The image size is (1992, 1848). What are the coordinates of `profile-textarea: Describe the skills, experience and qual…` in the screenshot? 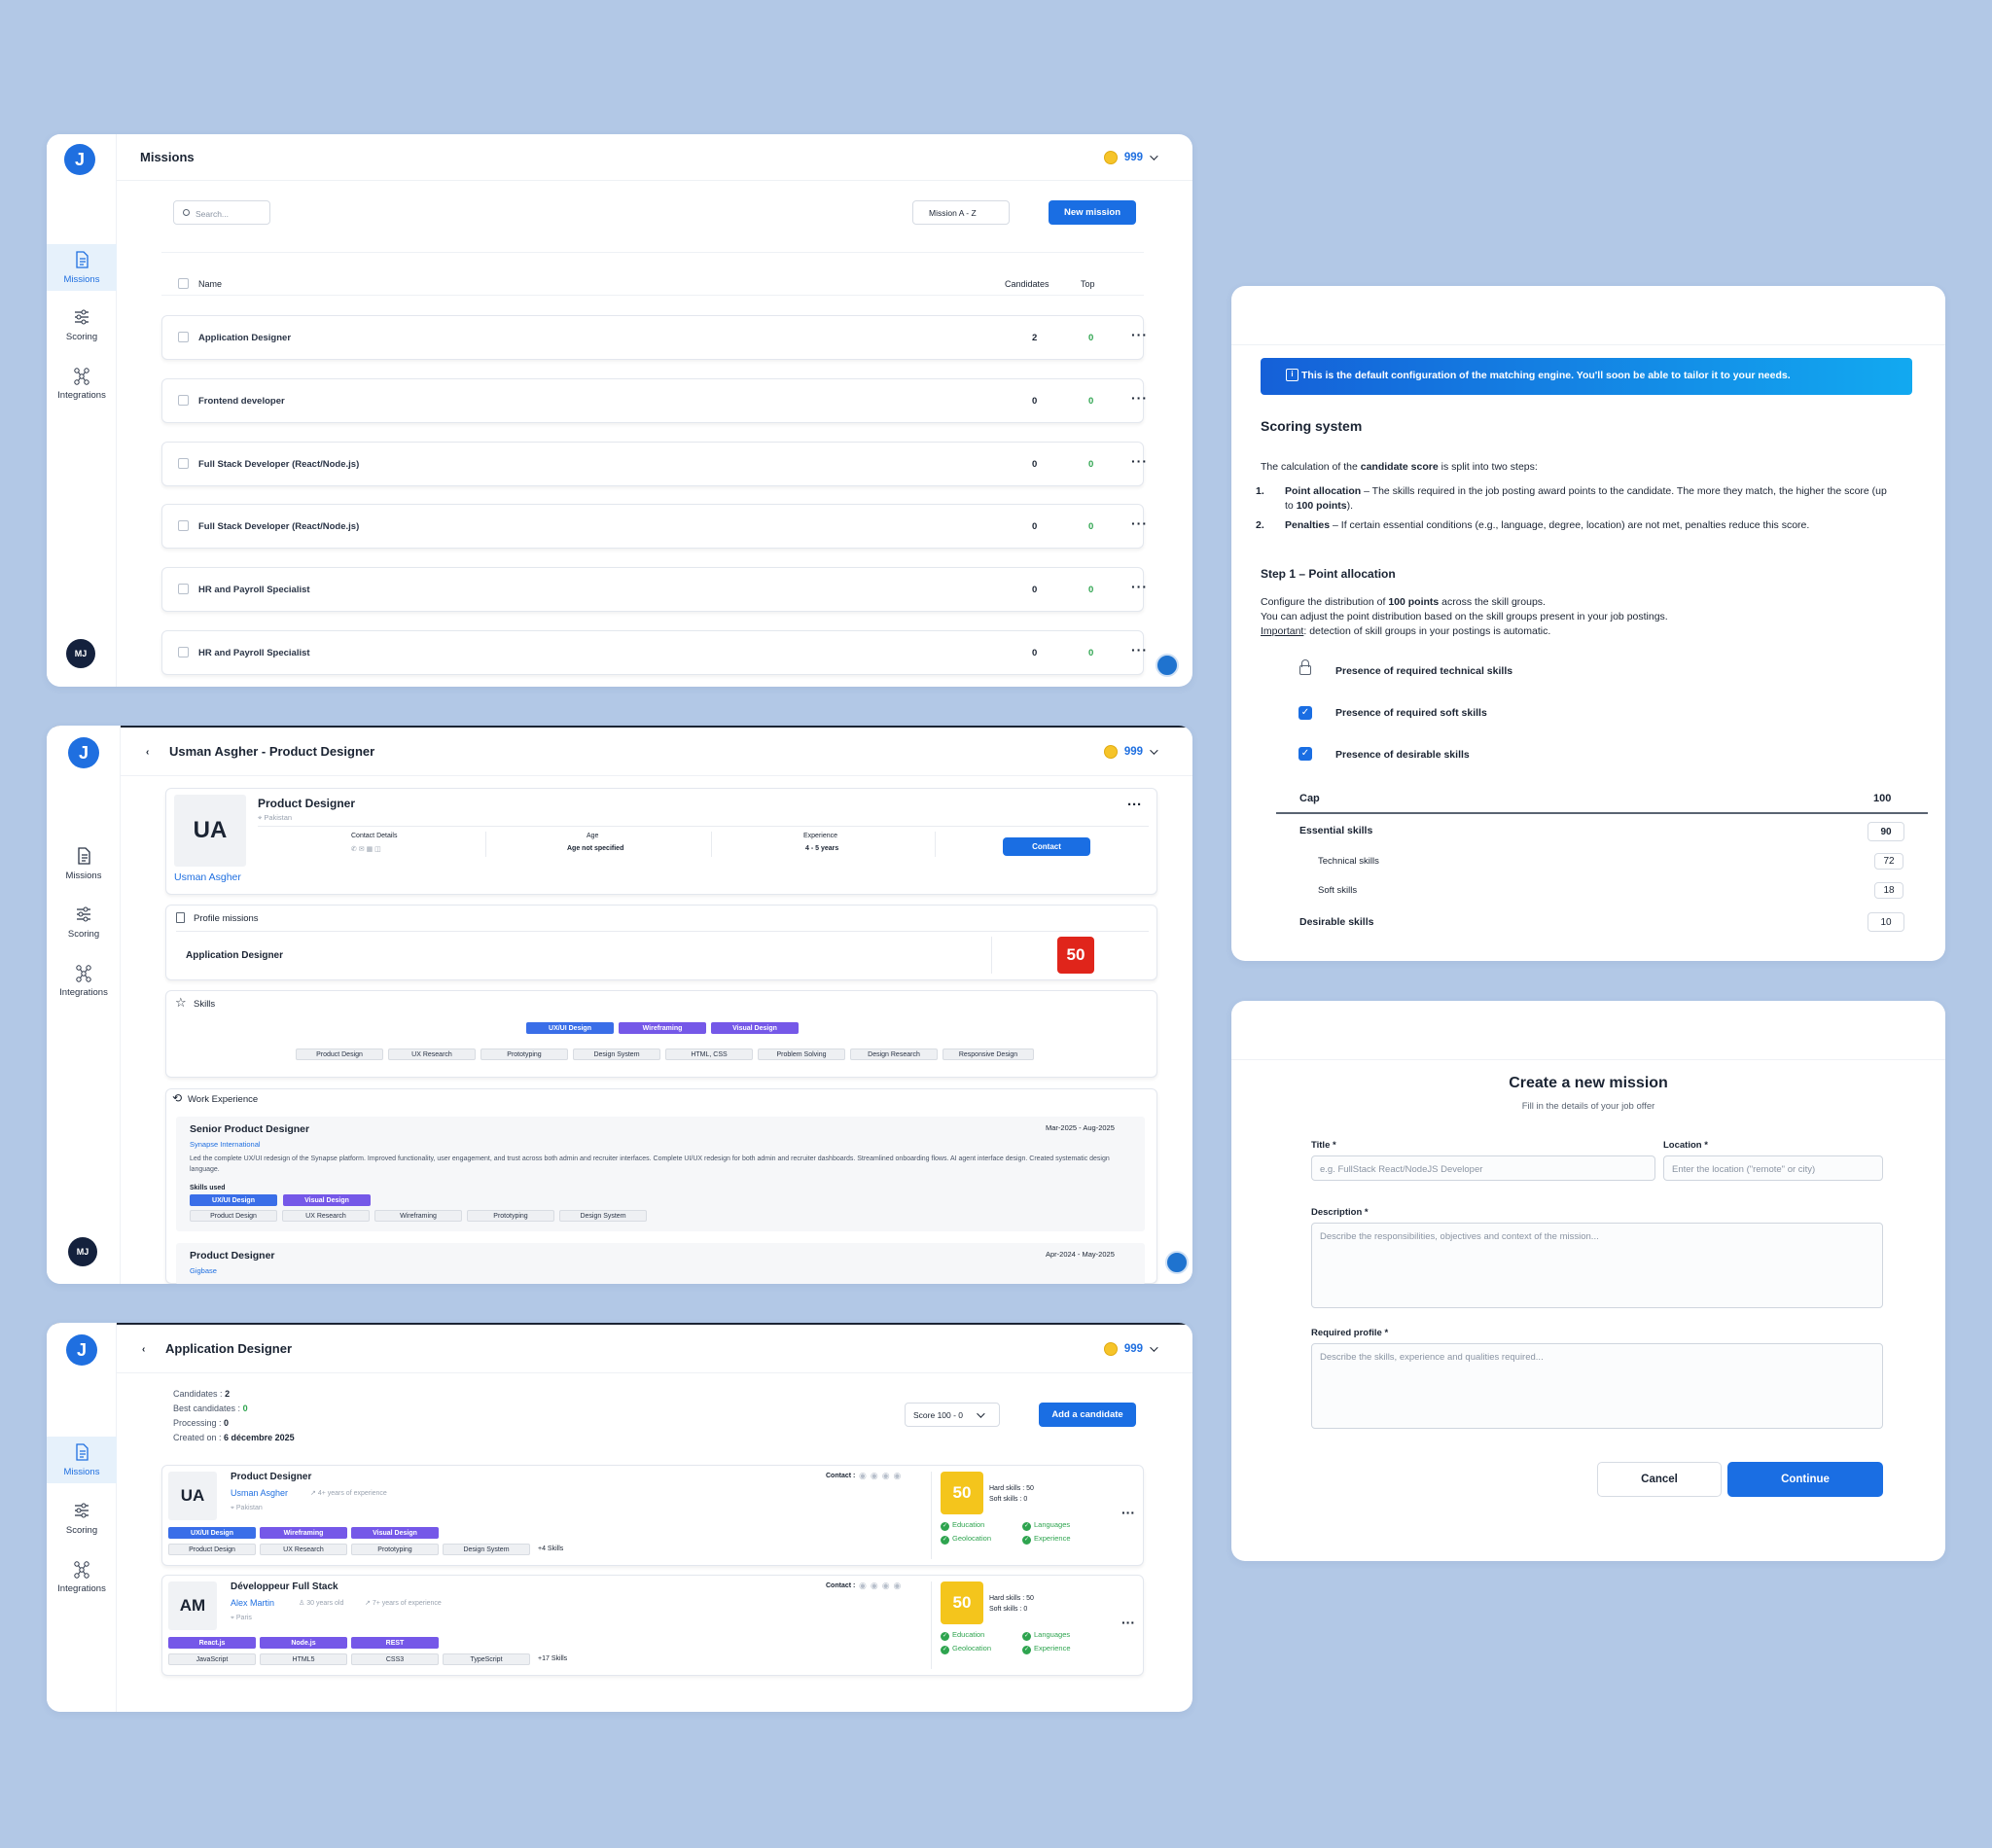 It's located at (1597, 1386).